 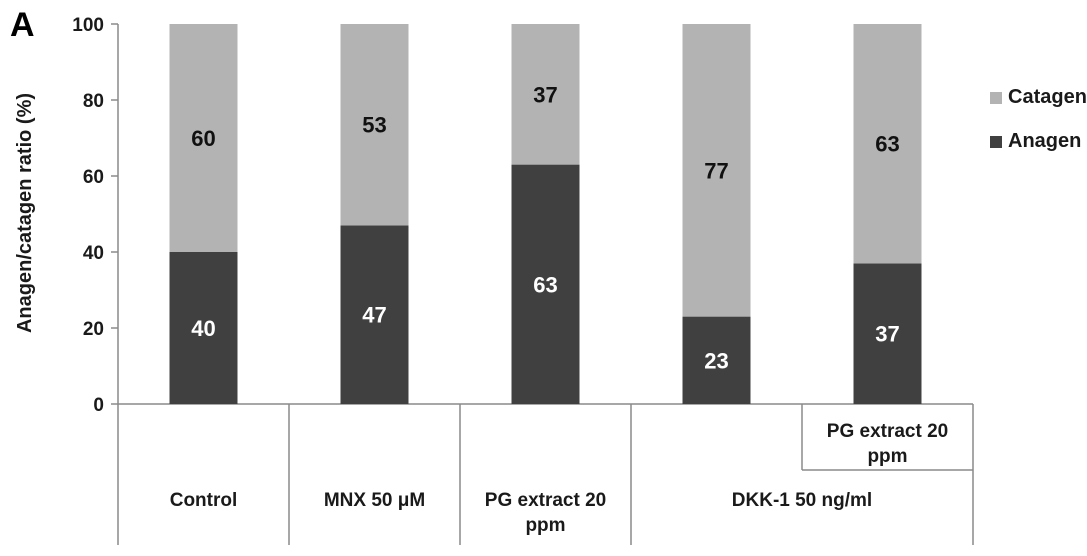 I want to click on data-label-anagen: 47, so click(x=374, y=315).